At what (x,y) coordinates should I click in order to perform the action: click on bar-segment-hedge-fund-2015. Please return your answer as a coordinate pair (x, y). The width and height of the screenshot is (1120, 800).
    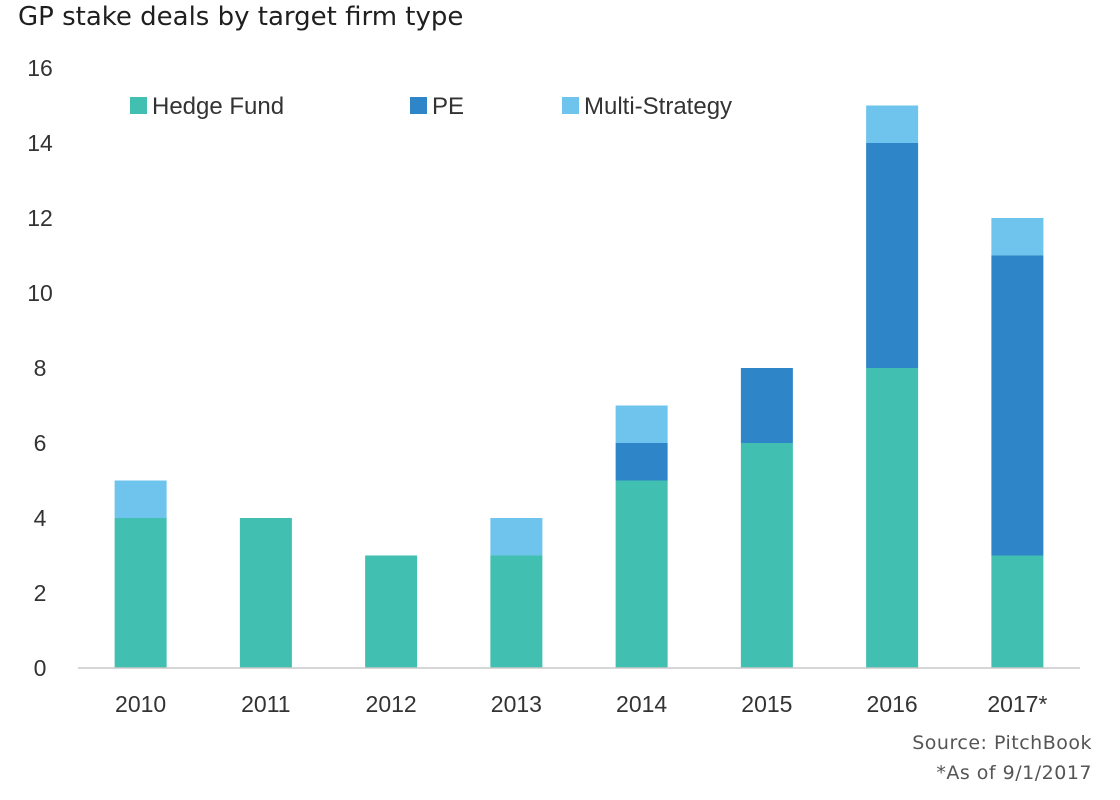
    Looking at the image, I should click on (766, 555).